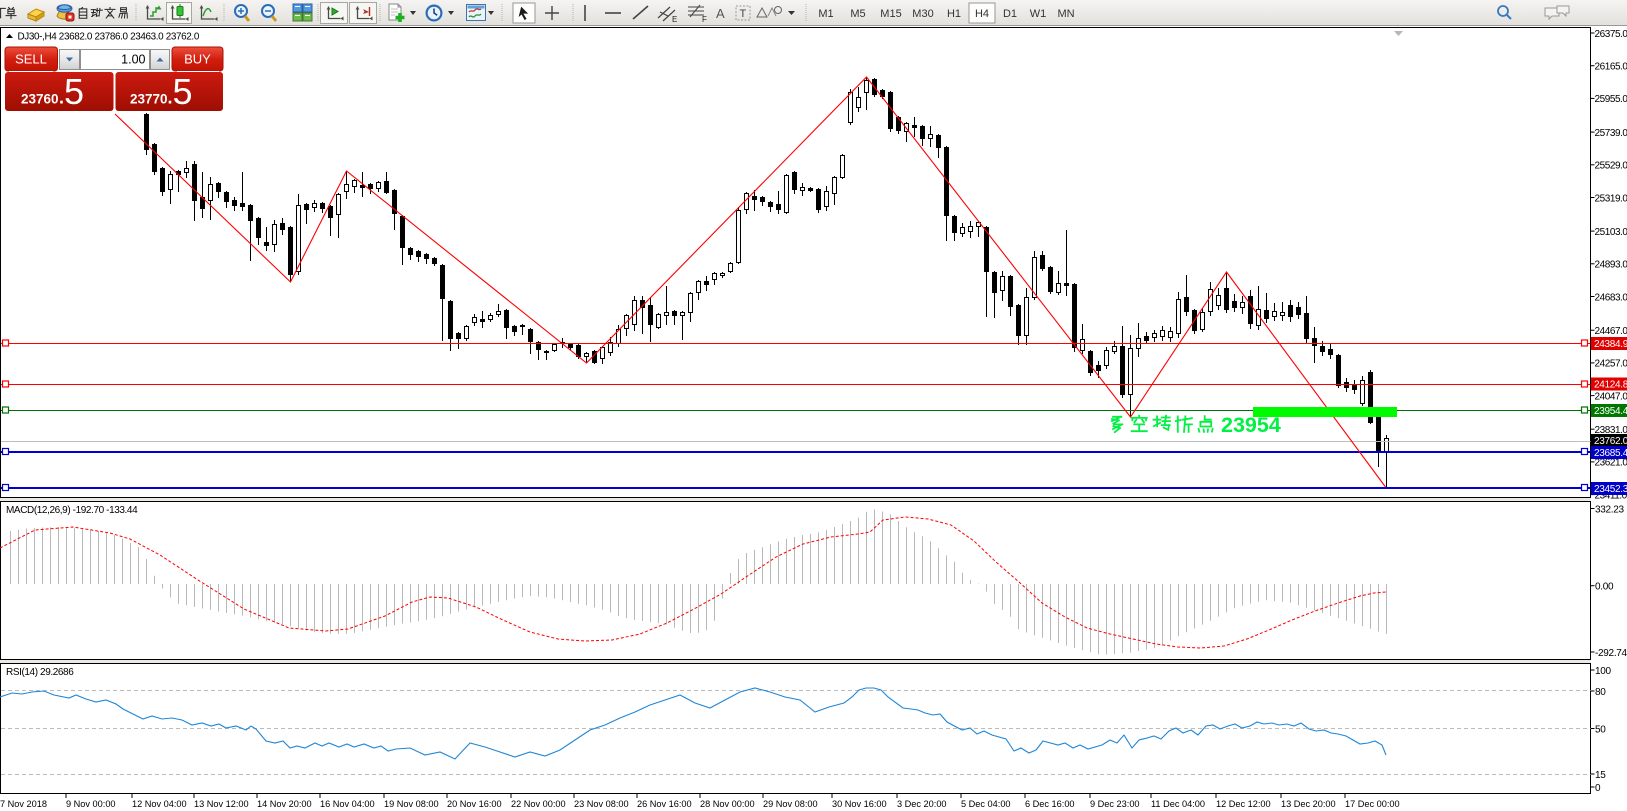 This screenshot has width=1627, height=811. I want to click on svg-text: 25955.0, so click(1611, 99).